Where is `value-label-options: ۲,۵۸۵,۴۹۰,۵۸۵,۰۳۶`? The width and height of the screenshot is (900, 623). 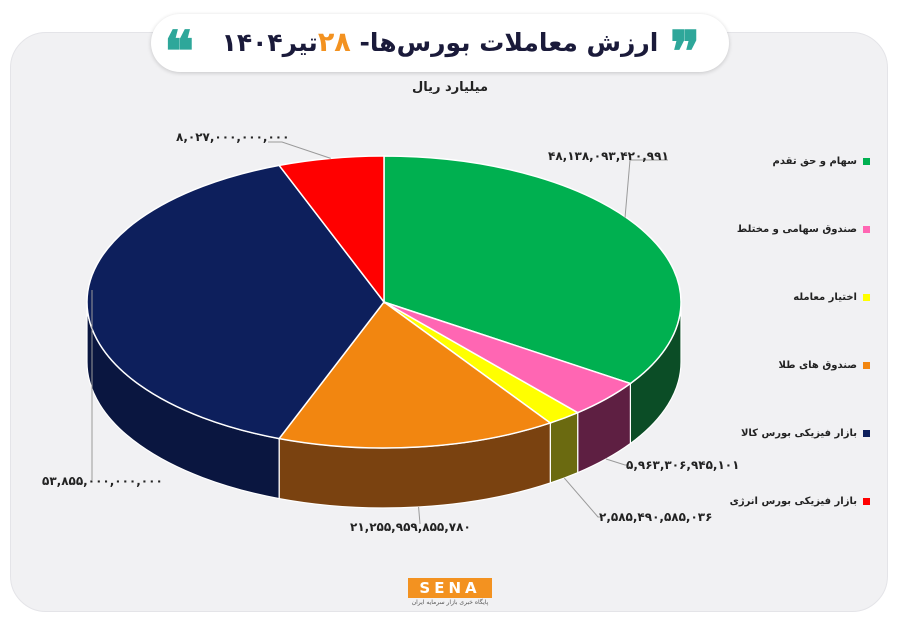
value-label-options: ۲,۵۸۵,۴۹۰,۵۸۵,۰۳۶ is located at coordinates (655, 517).